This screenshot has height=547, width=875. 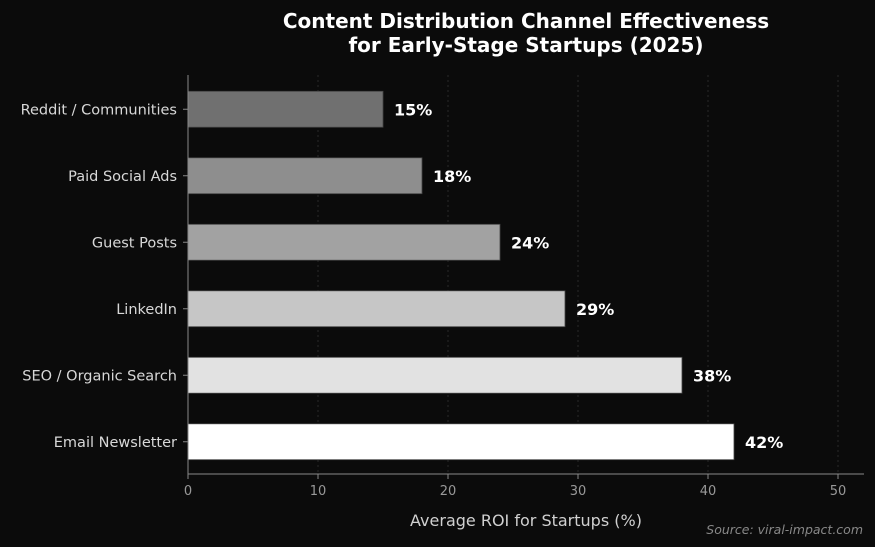 What do you see at coordinates (764, 442) in the screenshot?
I see `data-label: 42%` at bounding box center [764, 442].